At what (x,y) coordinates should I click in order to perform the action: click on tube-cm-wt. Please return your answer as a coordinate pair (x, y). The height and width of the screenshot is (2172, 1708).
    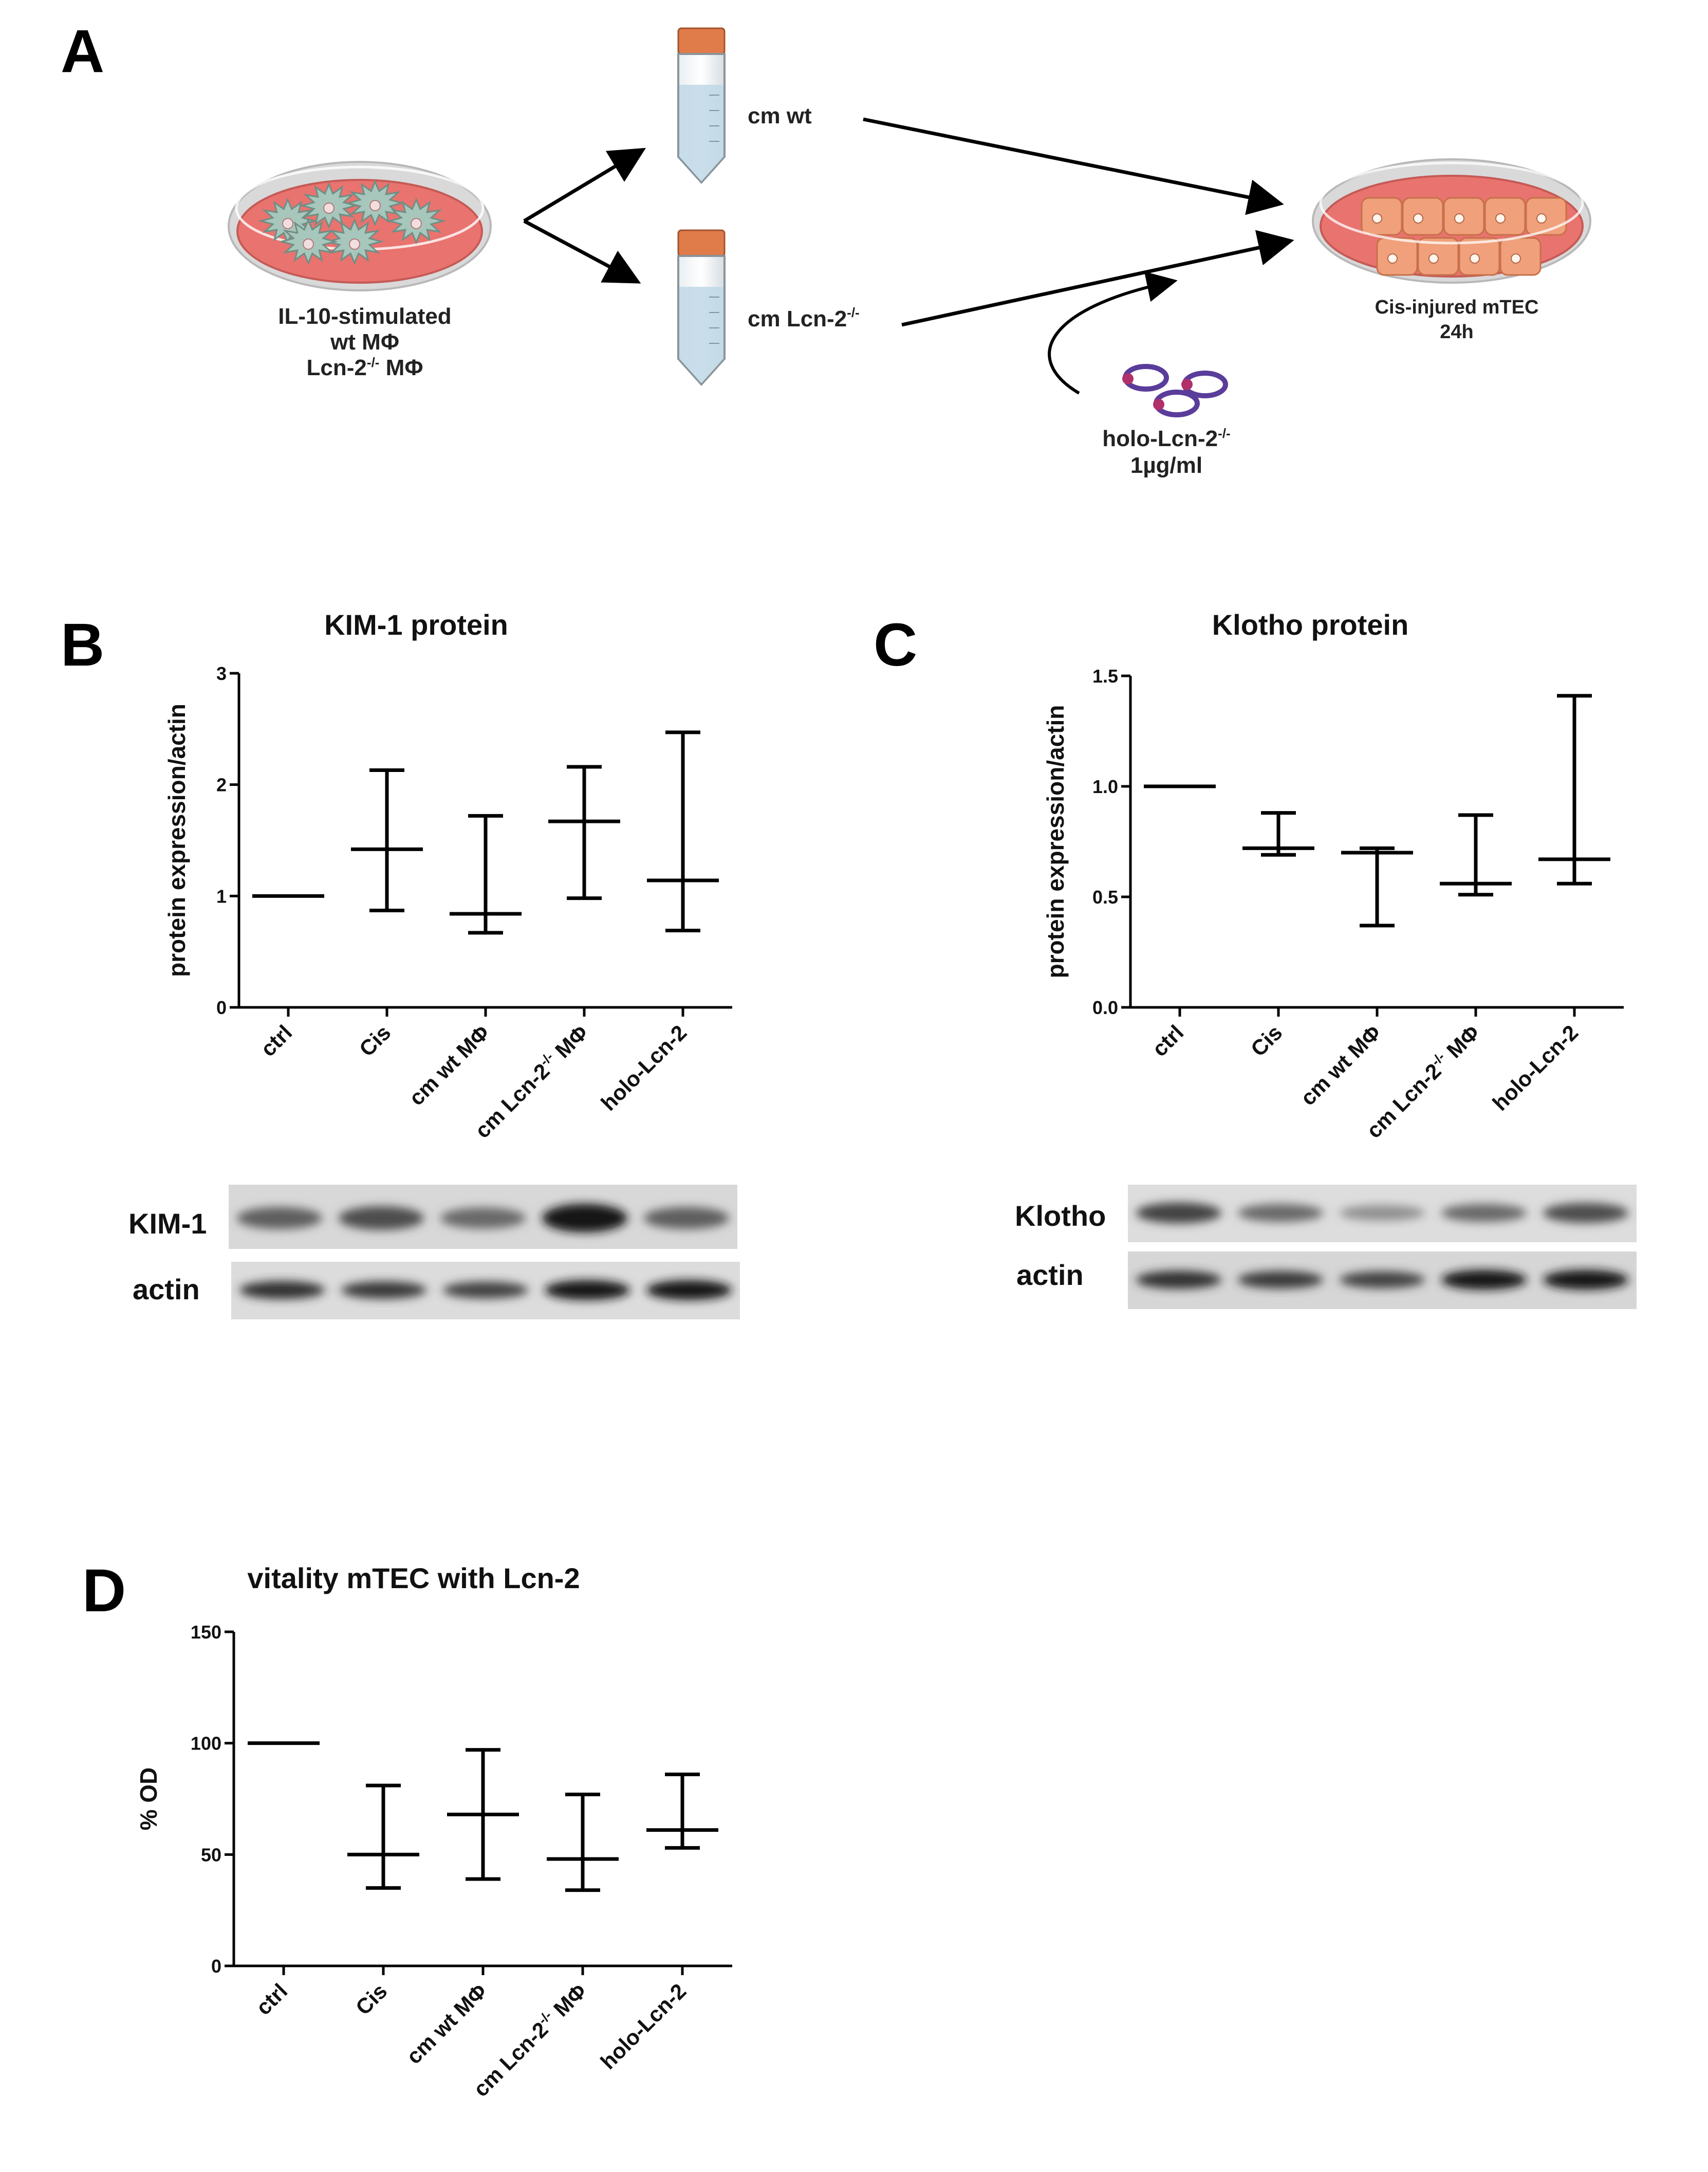
    Looking at the image, I should click on (702, 105).